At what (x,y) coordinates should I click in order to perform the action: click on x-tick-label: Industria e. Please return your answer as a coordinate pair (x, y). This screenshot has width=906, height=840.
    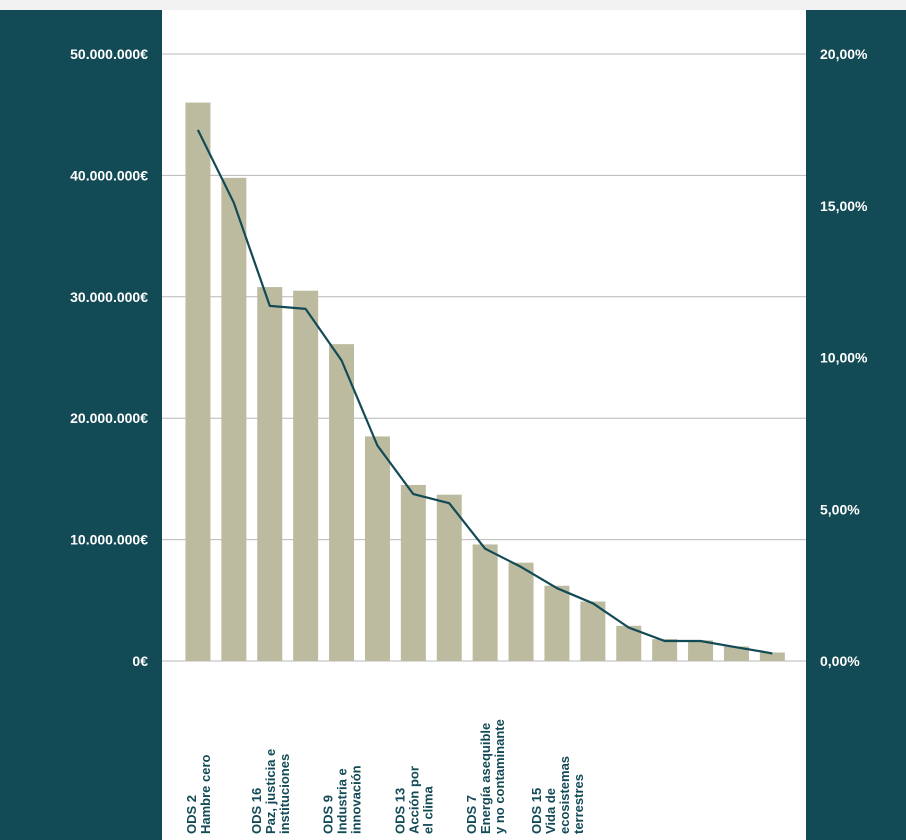
    Looking at the image, I should click on (342, 801).